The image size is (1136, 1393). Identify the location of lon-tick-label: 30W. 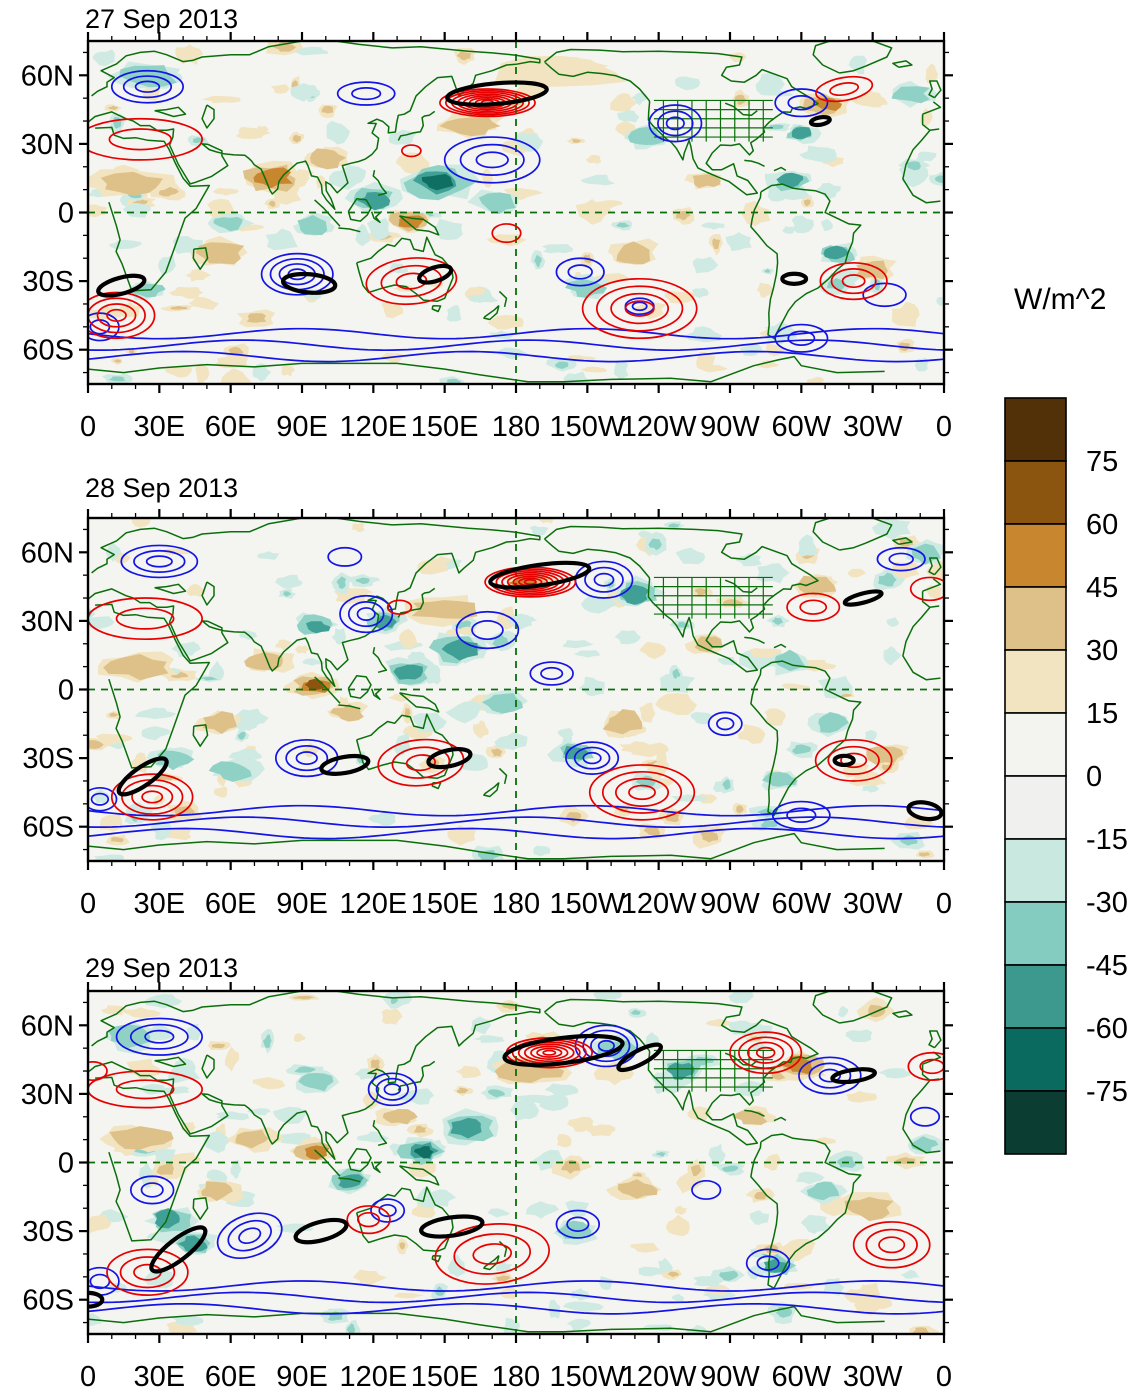
(873, 1377).